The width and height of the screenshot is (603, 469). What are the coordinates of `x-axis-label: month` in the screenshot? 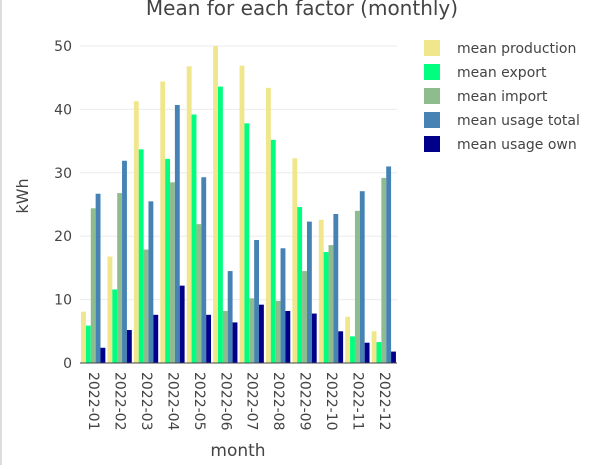 It's located at (237, 451).